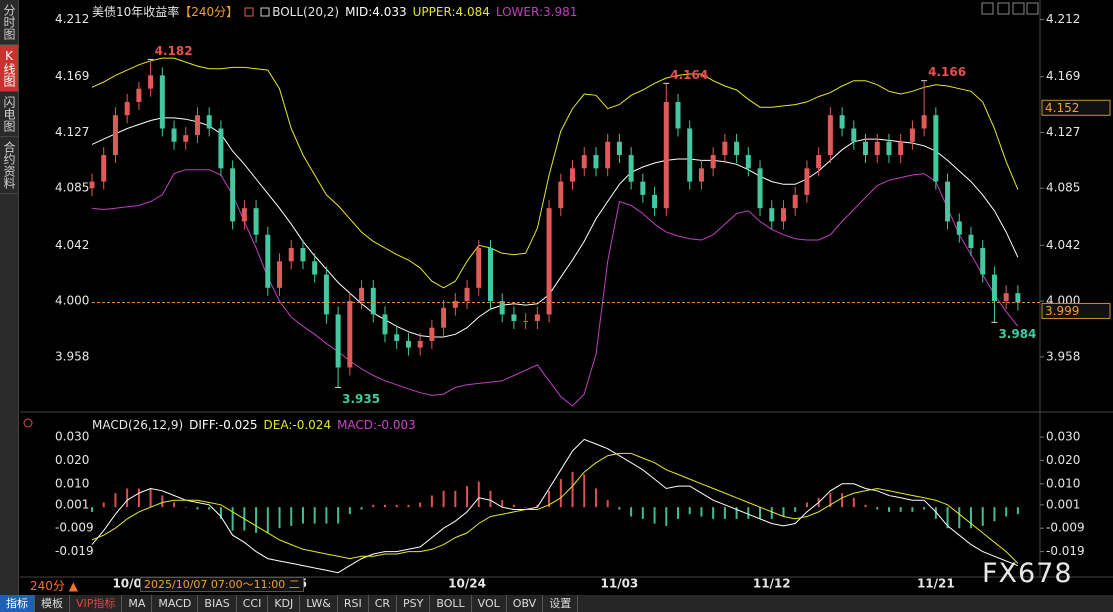 The height and width of the screenshot is (612, 1113). What do you see at coordinates (253, 603) in the screenshot?
I see `toolbar-button: CCI` at bounding box center [253, 603].